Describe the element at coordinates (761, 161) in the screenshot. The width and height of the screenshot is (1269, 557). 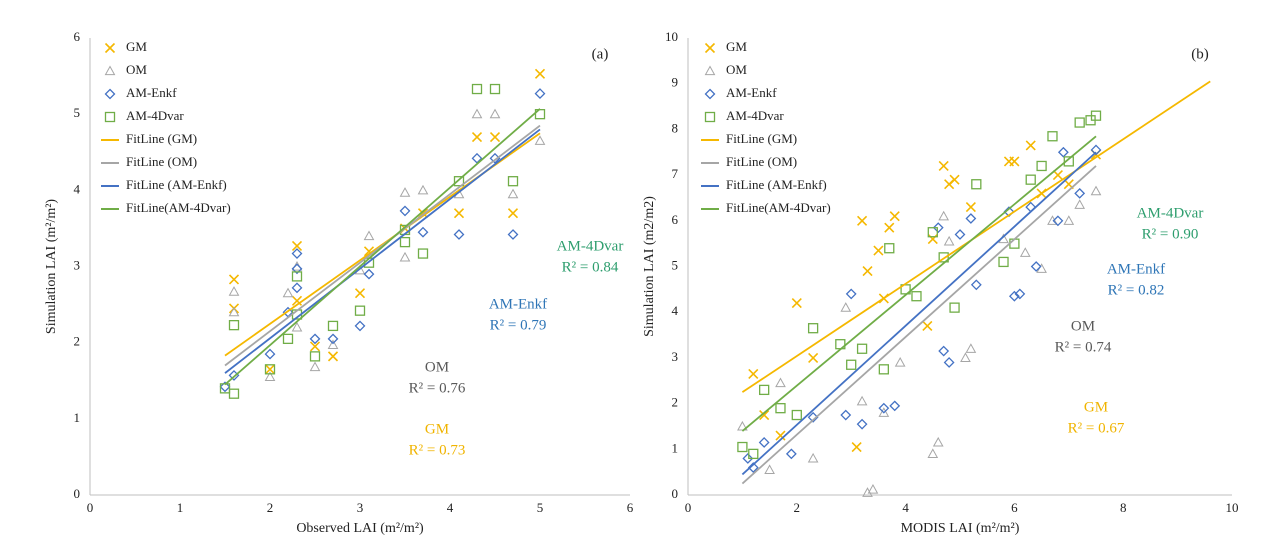
I see `legend-label: FitLine (OM)` at that location.